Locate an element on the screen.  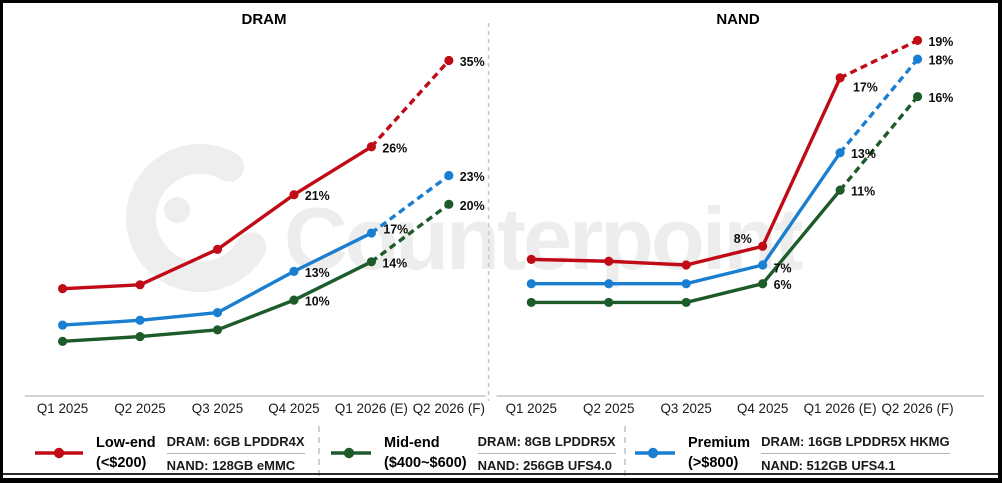
data-point-label: 20% is located at coordinates (472, 206).